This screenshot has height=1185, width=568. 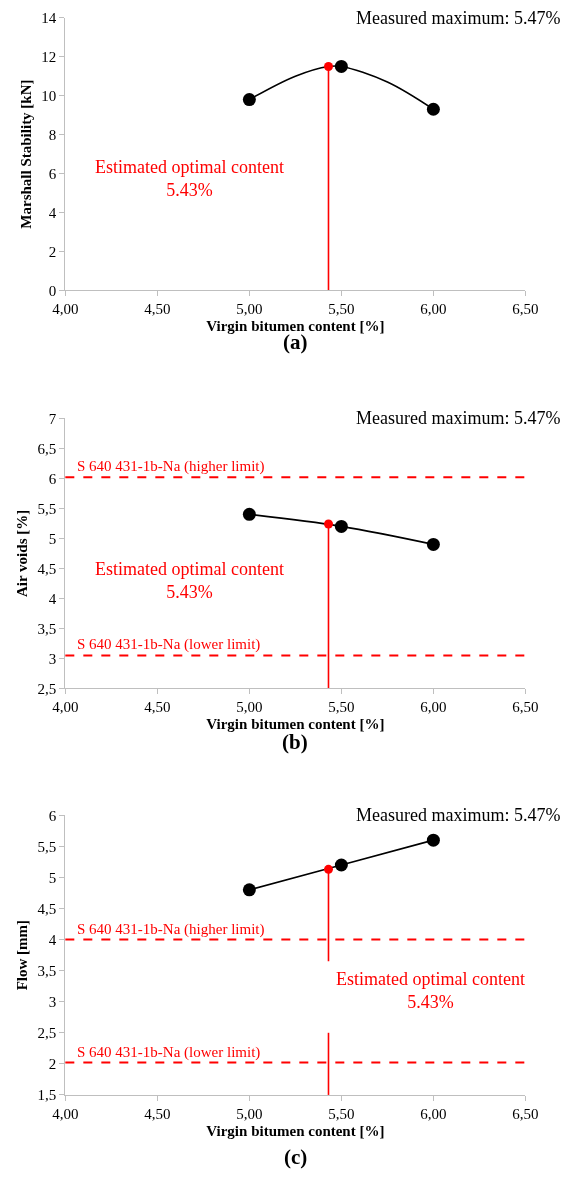 What do you see at coordinates (52, 134) in the screenshot?
I see `y-tick-label: 8` at bounding box center [52, 134].